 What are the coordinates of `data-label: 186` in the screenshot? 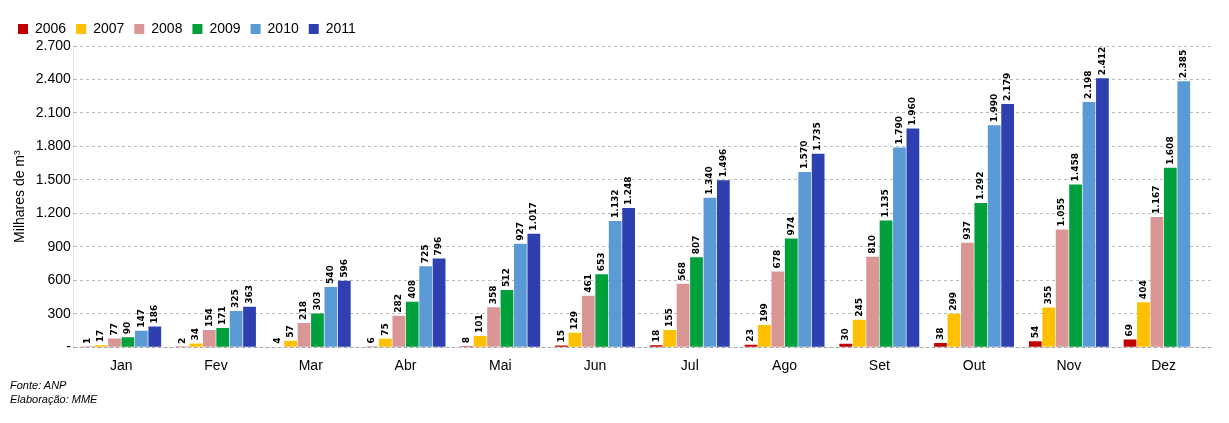 It's located at (154, 314).